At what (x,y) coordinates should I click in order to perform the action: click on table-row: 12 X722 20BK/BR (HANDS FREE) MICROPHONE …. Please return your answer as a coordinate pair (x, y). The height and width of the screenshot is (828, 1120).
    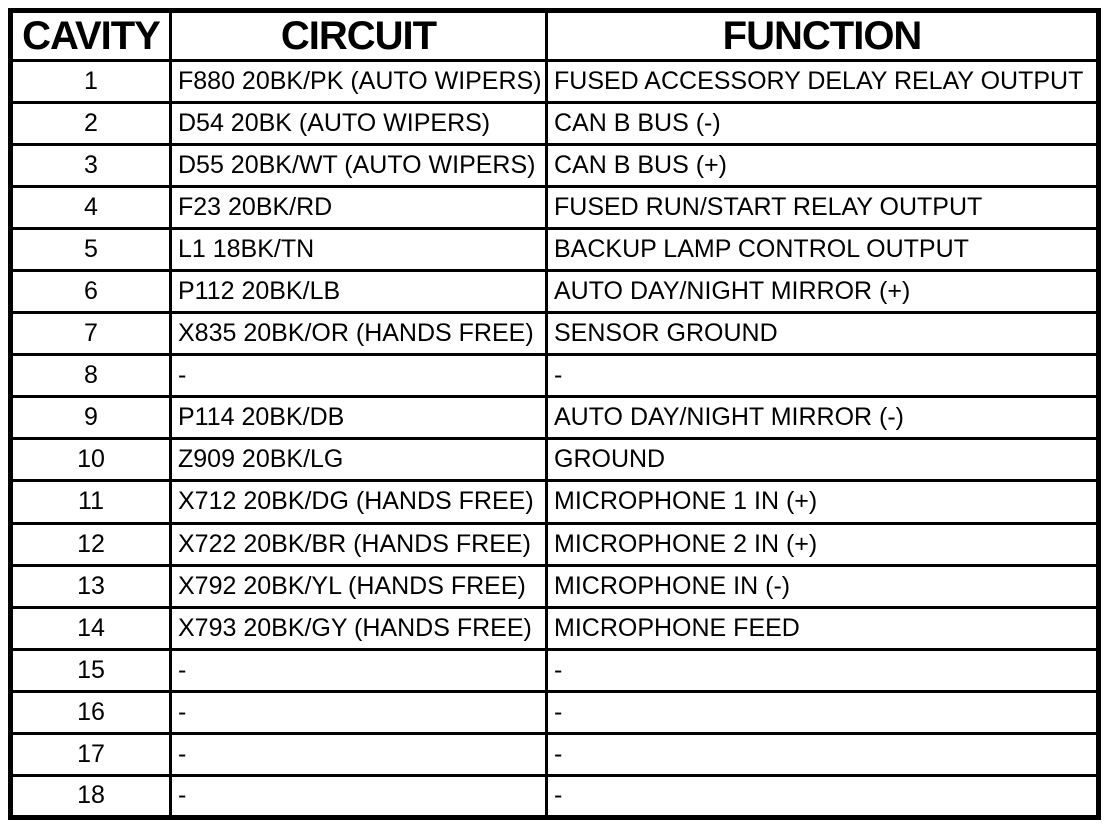
    Looking at the image, I should click on (554, 544).